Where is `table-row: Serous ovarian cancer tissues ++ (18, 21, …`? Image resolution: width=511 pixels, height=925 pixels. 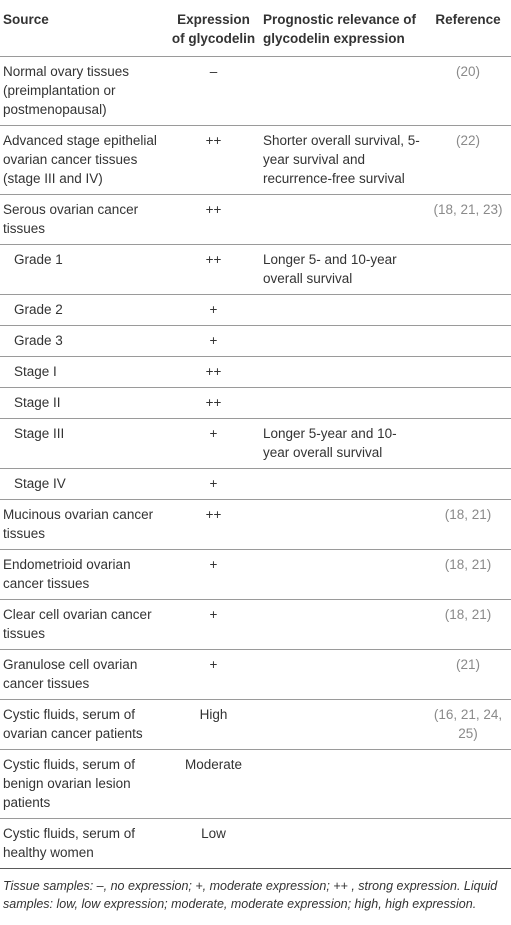 table-row: Serous ovarian cancer tissues ++ (18, 21, … is located at coordinates (255, 219).